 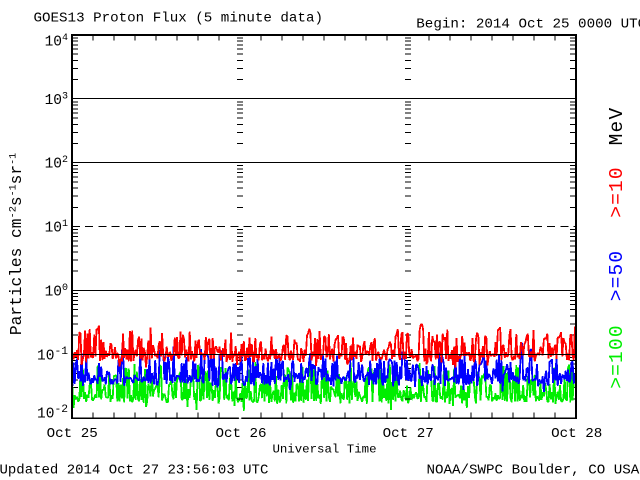 I want to click on svg-text: Oct 27, so click(x=408, y=434).